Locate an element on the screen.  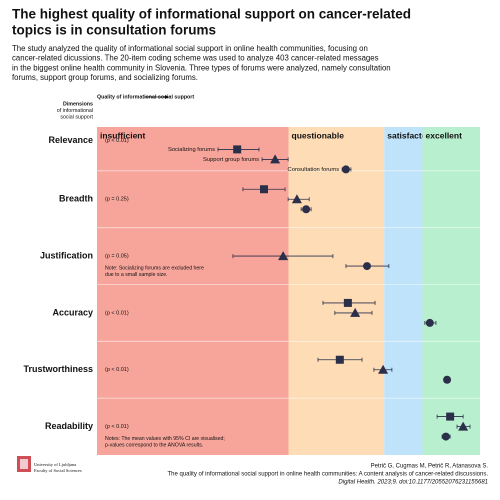
logo-text: Faculty of Social Sciences is located at coordinates (58, 470).